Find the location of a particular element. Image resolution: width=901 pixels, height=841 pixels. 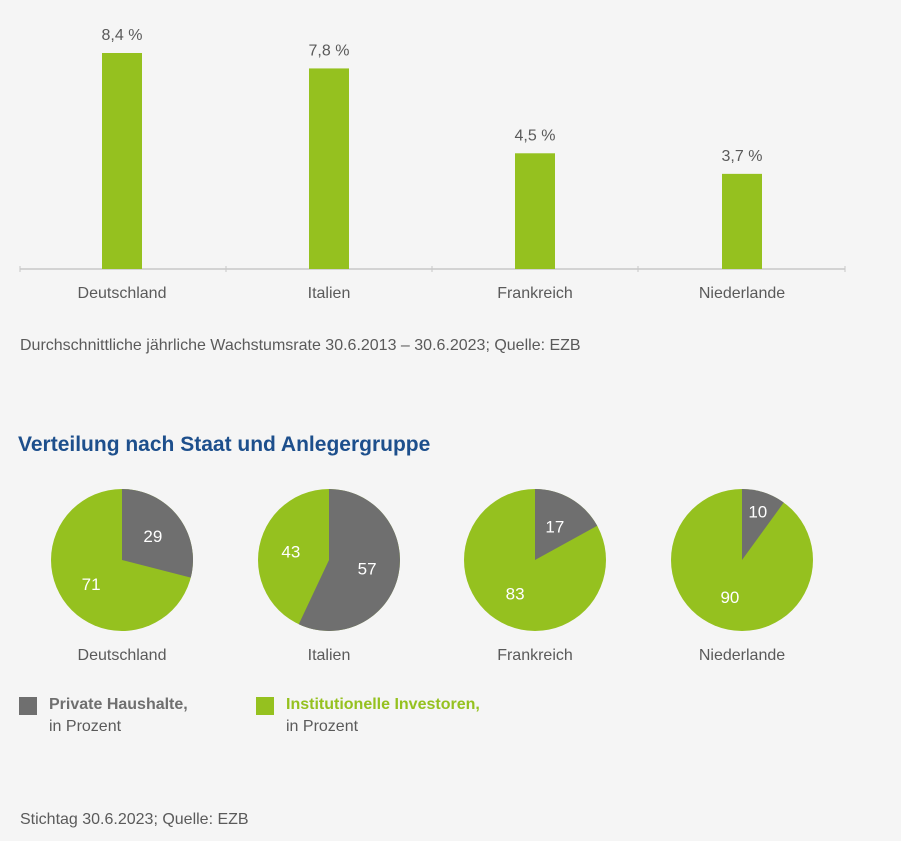

legend-swatch-green is located at coordinates (265, 706).